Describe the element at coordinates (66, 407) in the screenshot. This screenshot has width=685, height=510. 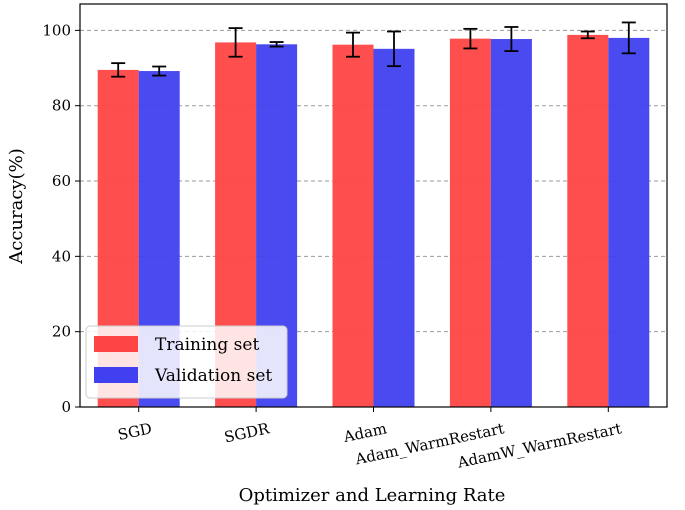
I see `y-tick-label: 0` at that location.